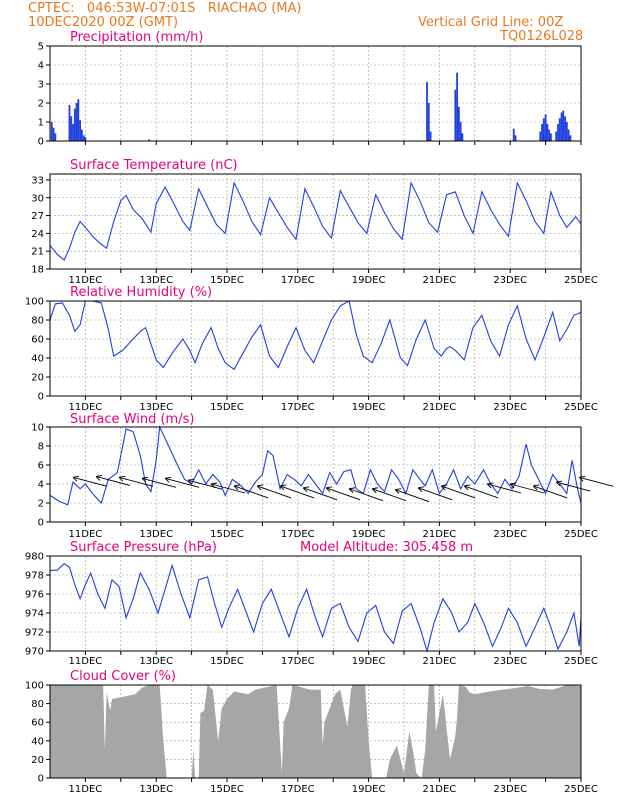  Describe the element at coordinates (227, 661) in the screenshot. I see `panel-5-date-label: 15DEC` at that location.